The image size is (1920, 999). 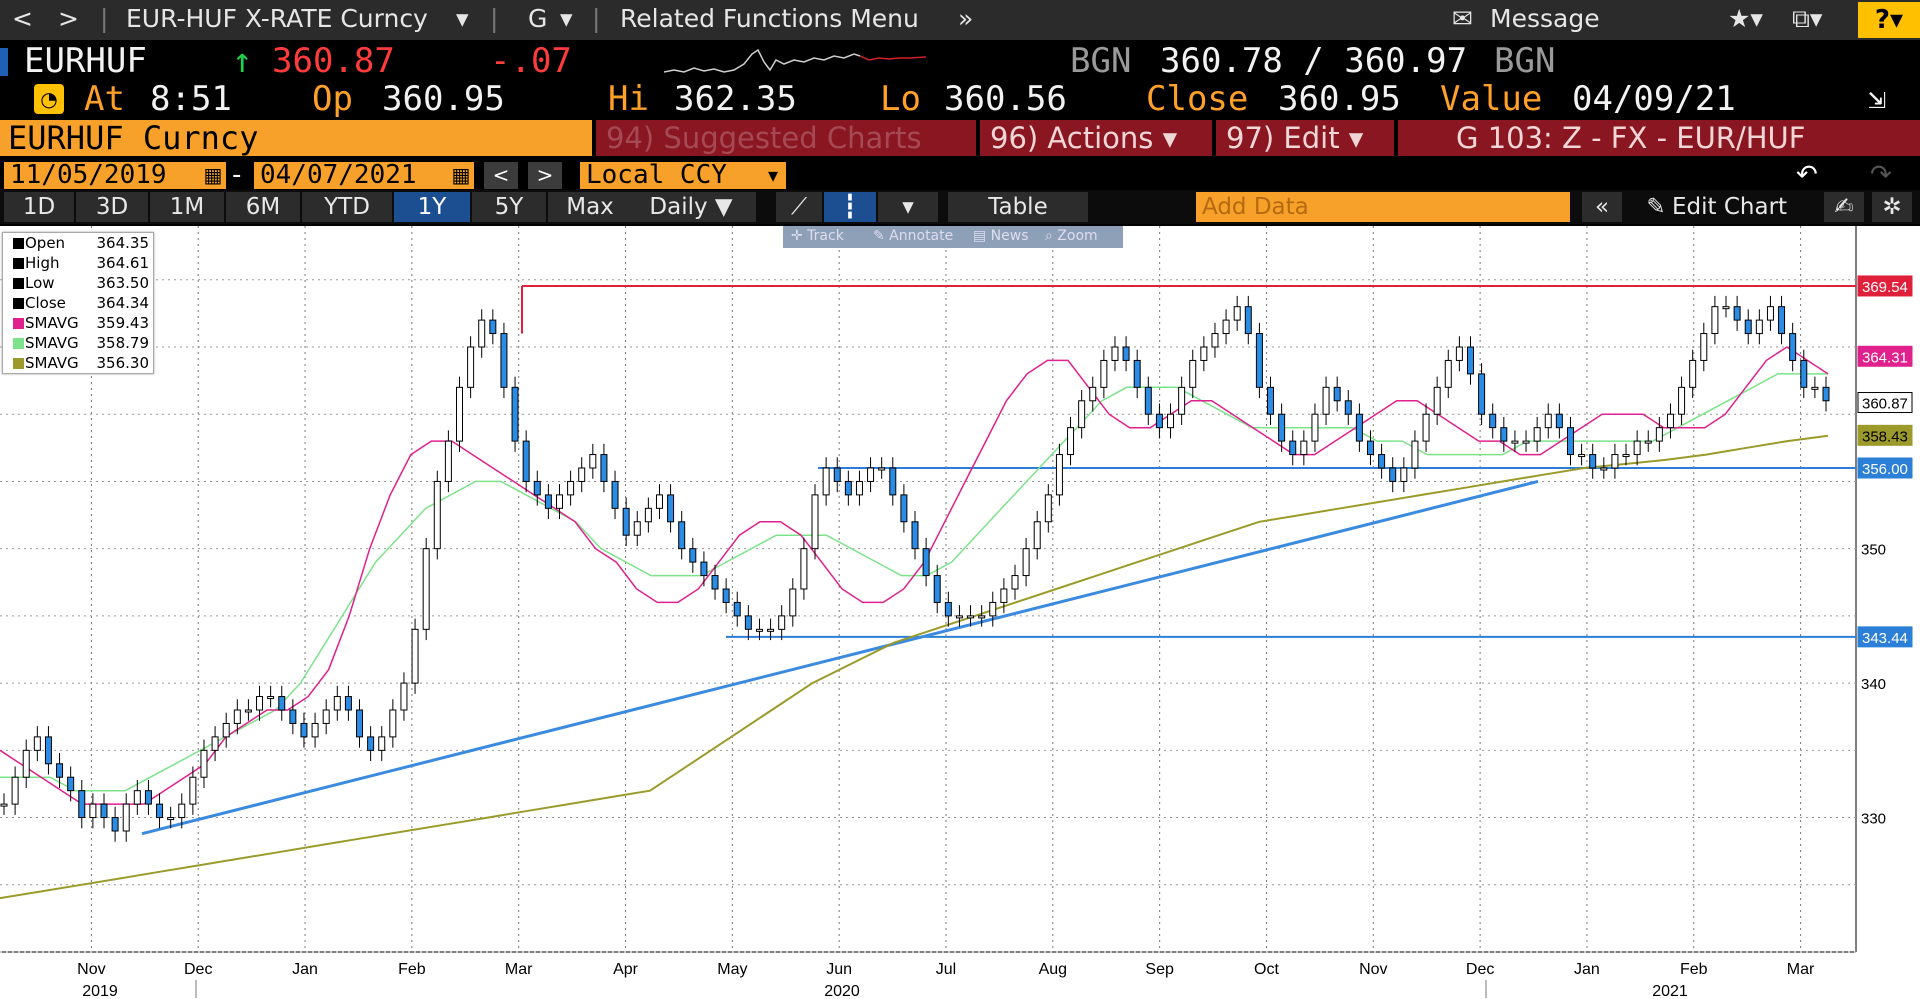 What do you see at coordinates (566, 18) in the screenshot?
I see `function-dropdown-icon: ▾` at bounding box center [566, 18].